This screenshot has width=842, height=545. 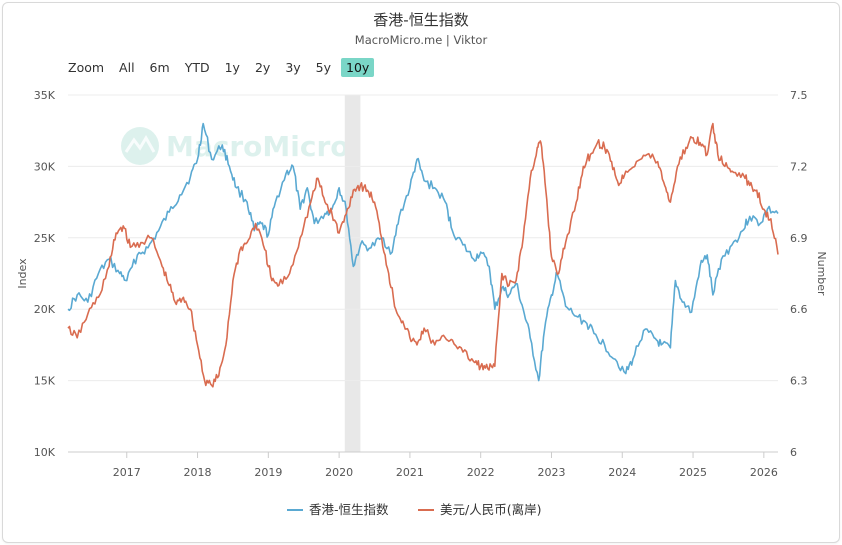 What do you see at coordinates (293, 67) in the screenshot?
I see `zoom-button-3y: 3y` at bounding box center [293, 67].